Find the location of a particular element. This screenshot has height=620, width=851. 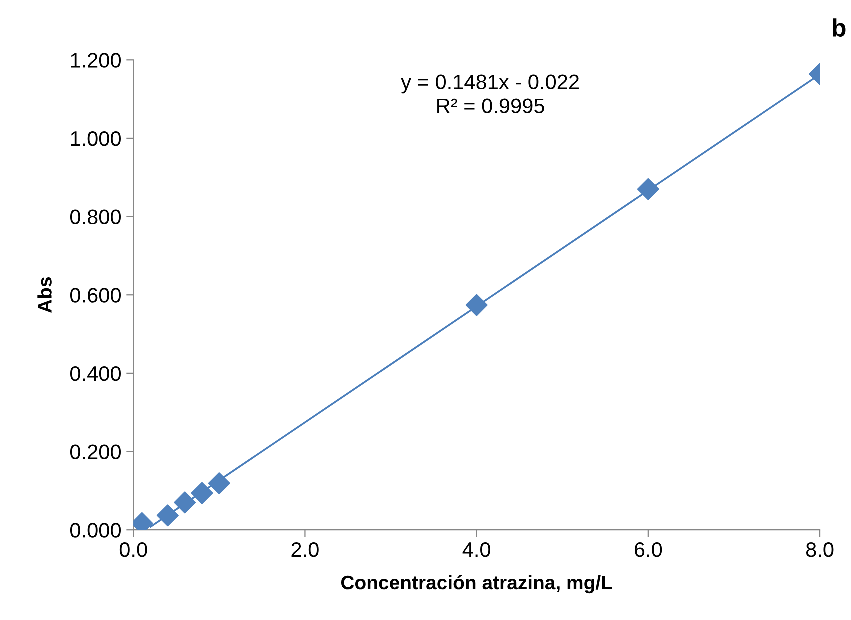

y-axis-title: Abs is located at coordinates (45, 296).